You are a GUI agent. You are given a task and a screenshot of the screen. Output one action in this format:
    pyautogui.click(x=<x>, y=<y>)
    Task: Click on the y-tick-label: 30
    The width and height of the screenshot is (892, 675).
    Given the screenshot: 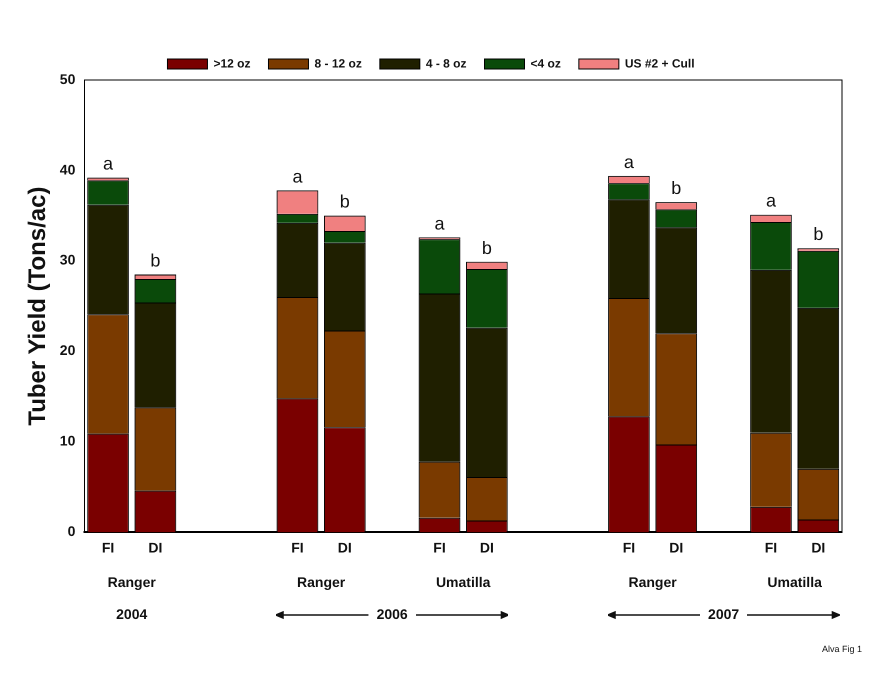 What is the action you would take?
    pyautogui.click(x=68, y=260)
    